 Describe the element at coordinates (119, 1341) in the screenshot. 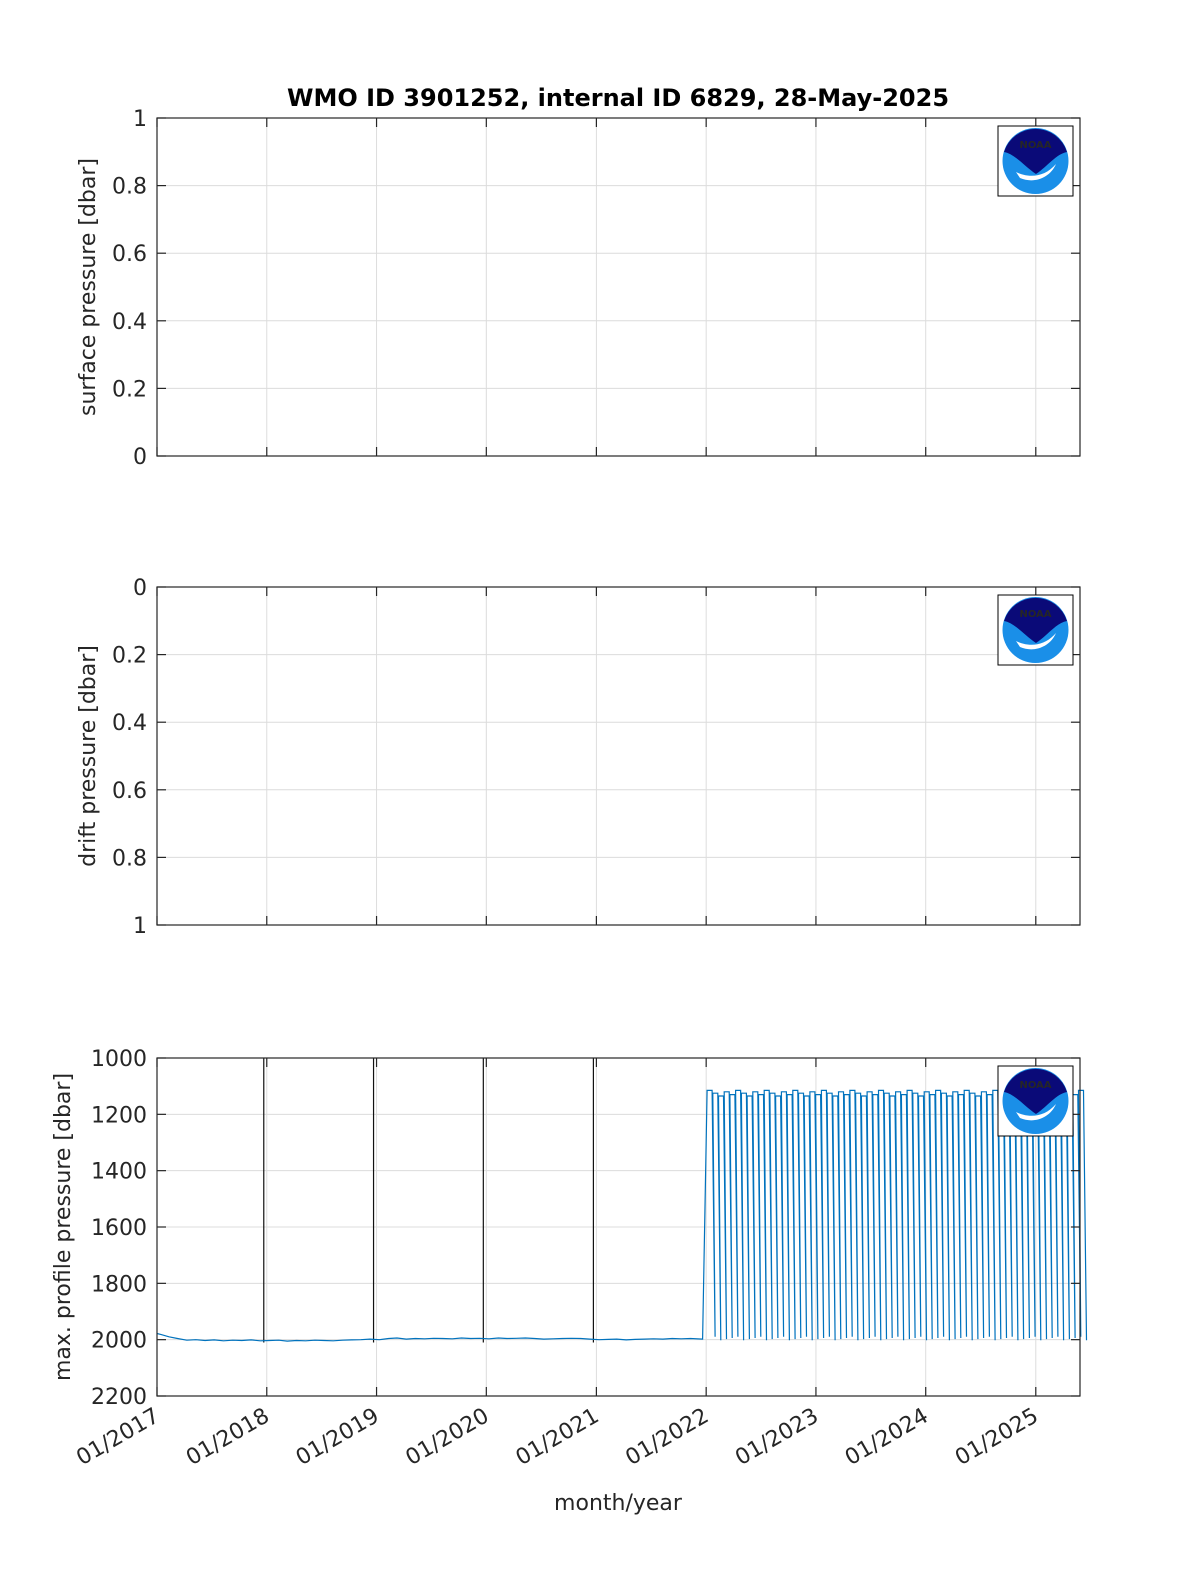

I see `y-tick-label: 2000` at that location.